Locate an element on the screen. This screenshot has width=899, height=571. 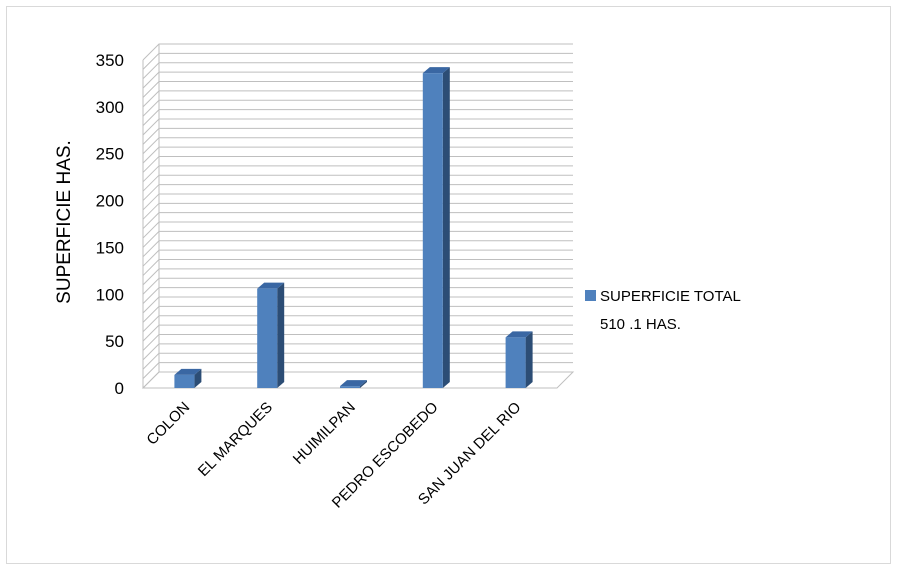
y-tick-label: 250 is located at coordinates (110, 154).